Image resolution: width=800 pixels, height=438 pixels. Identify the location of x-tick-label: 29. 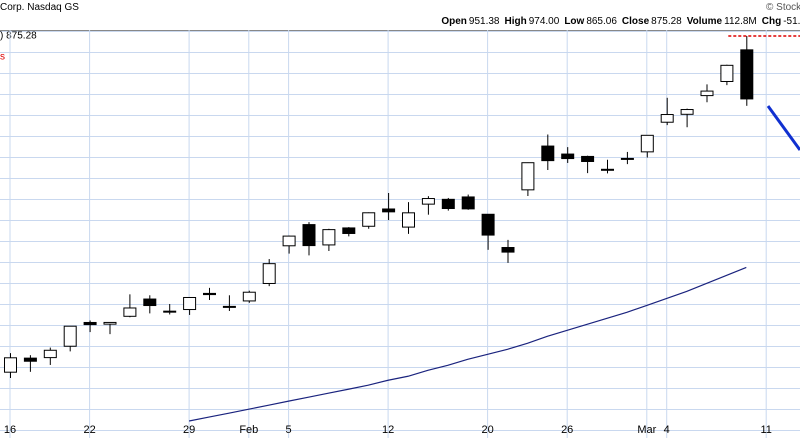
(189, 430).